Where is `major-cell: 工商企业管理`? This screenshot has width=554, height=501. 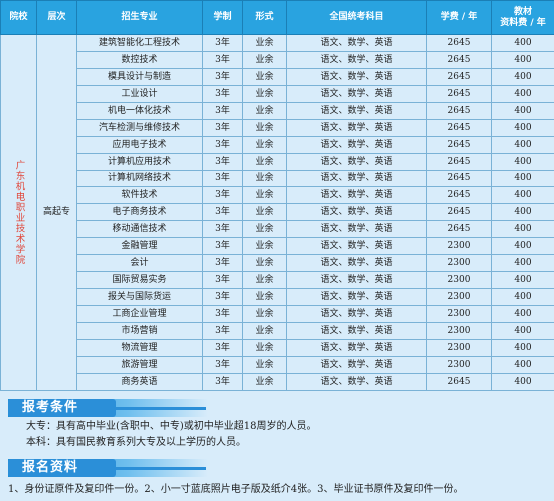
major-cell: 工商企业管理 is located at coordinates (139, 314).